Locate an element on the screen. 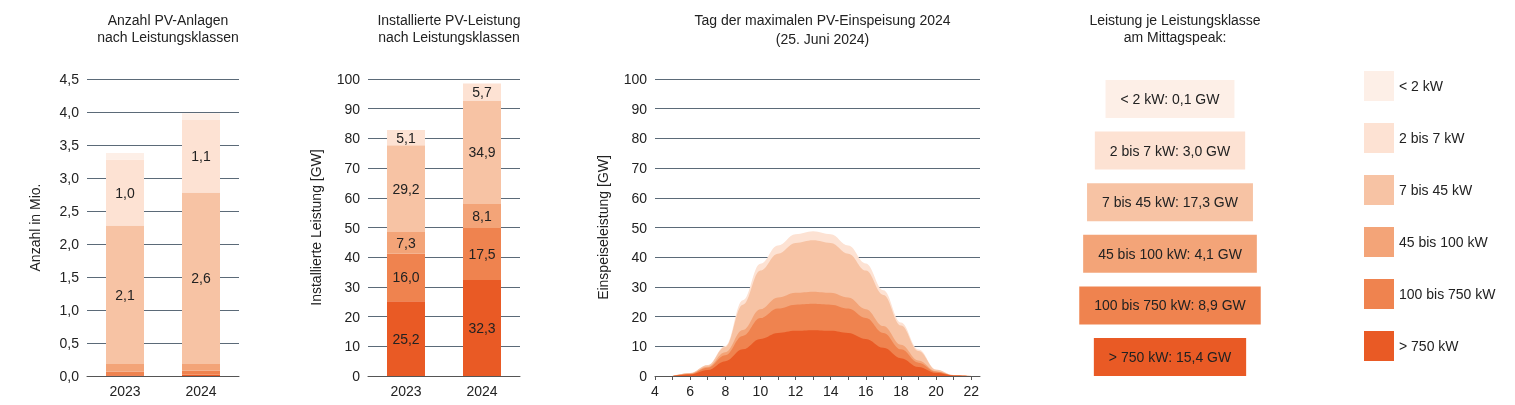 The width and height of the screenshot is (1515, 405). data-label: 2,1 is located at coordinates (125, 294).